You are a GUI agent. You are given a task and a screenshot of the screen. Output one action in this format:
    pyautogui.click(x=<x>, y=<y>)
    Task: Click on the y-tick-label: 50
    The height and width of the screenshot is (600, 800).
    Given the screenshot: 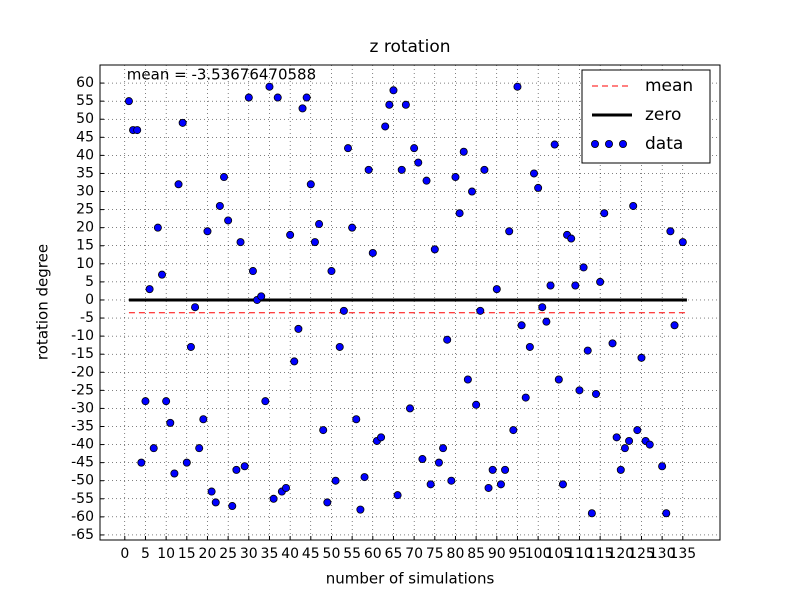 What is the action you would take?
    pyautogui.click(x=85, y=119)
    